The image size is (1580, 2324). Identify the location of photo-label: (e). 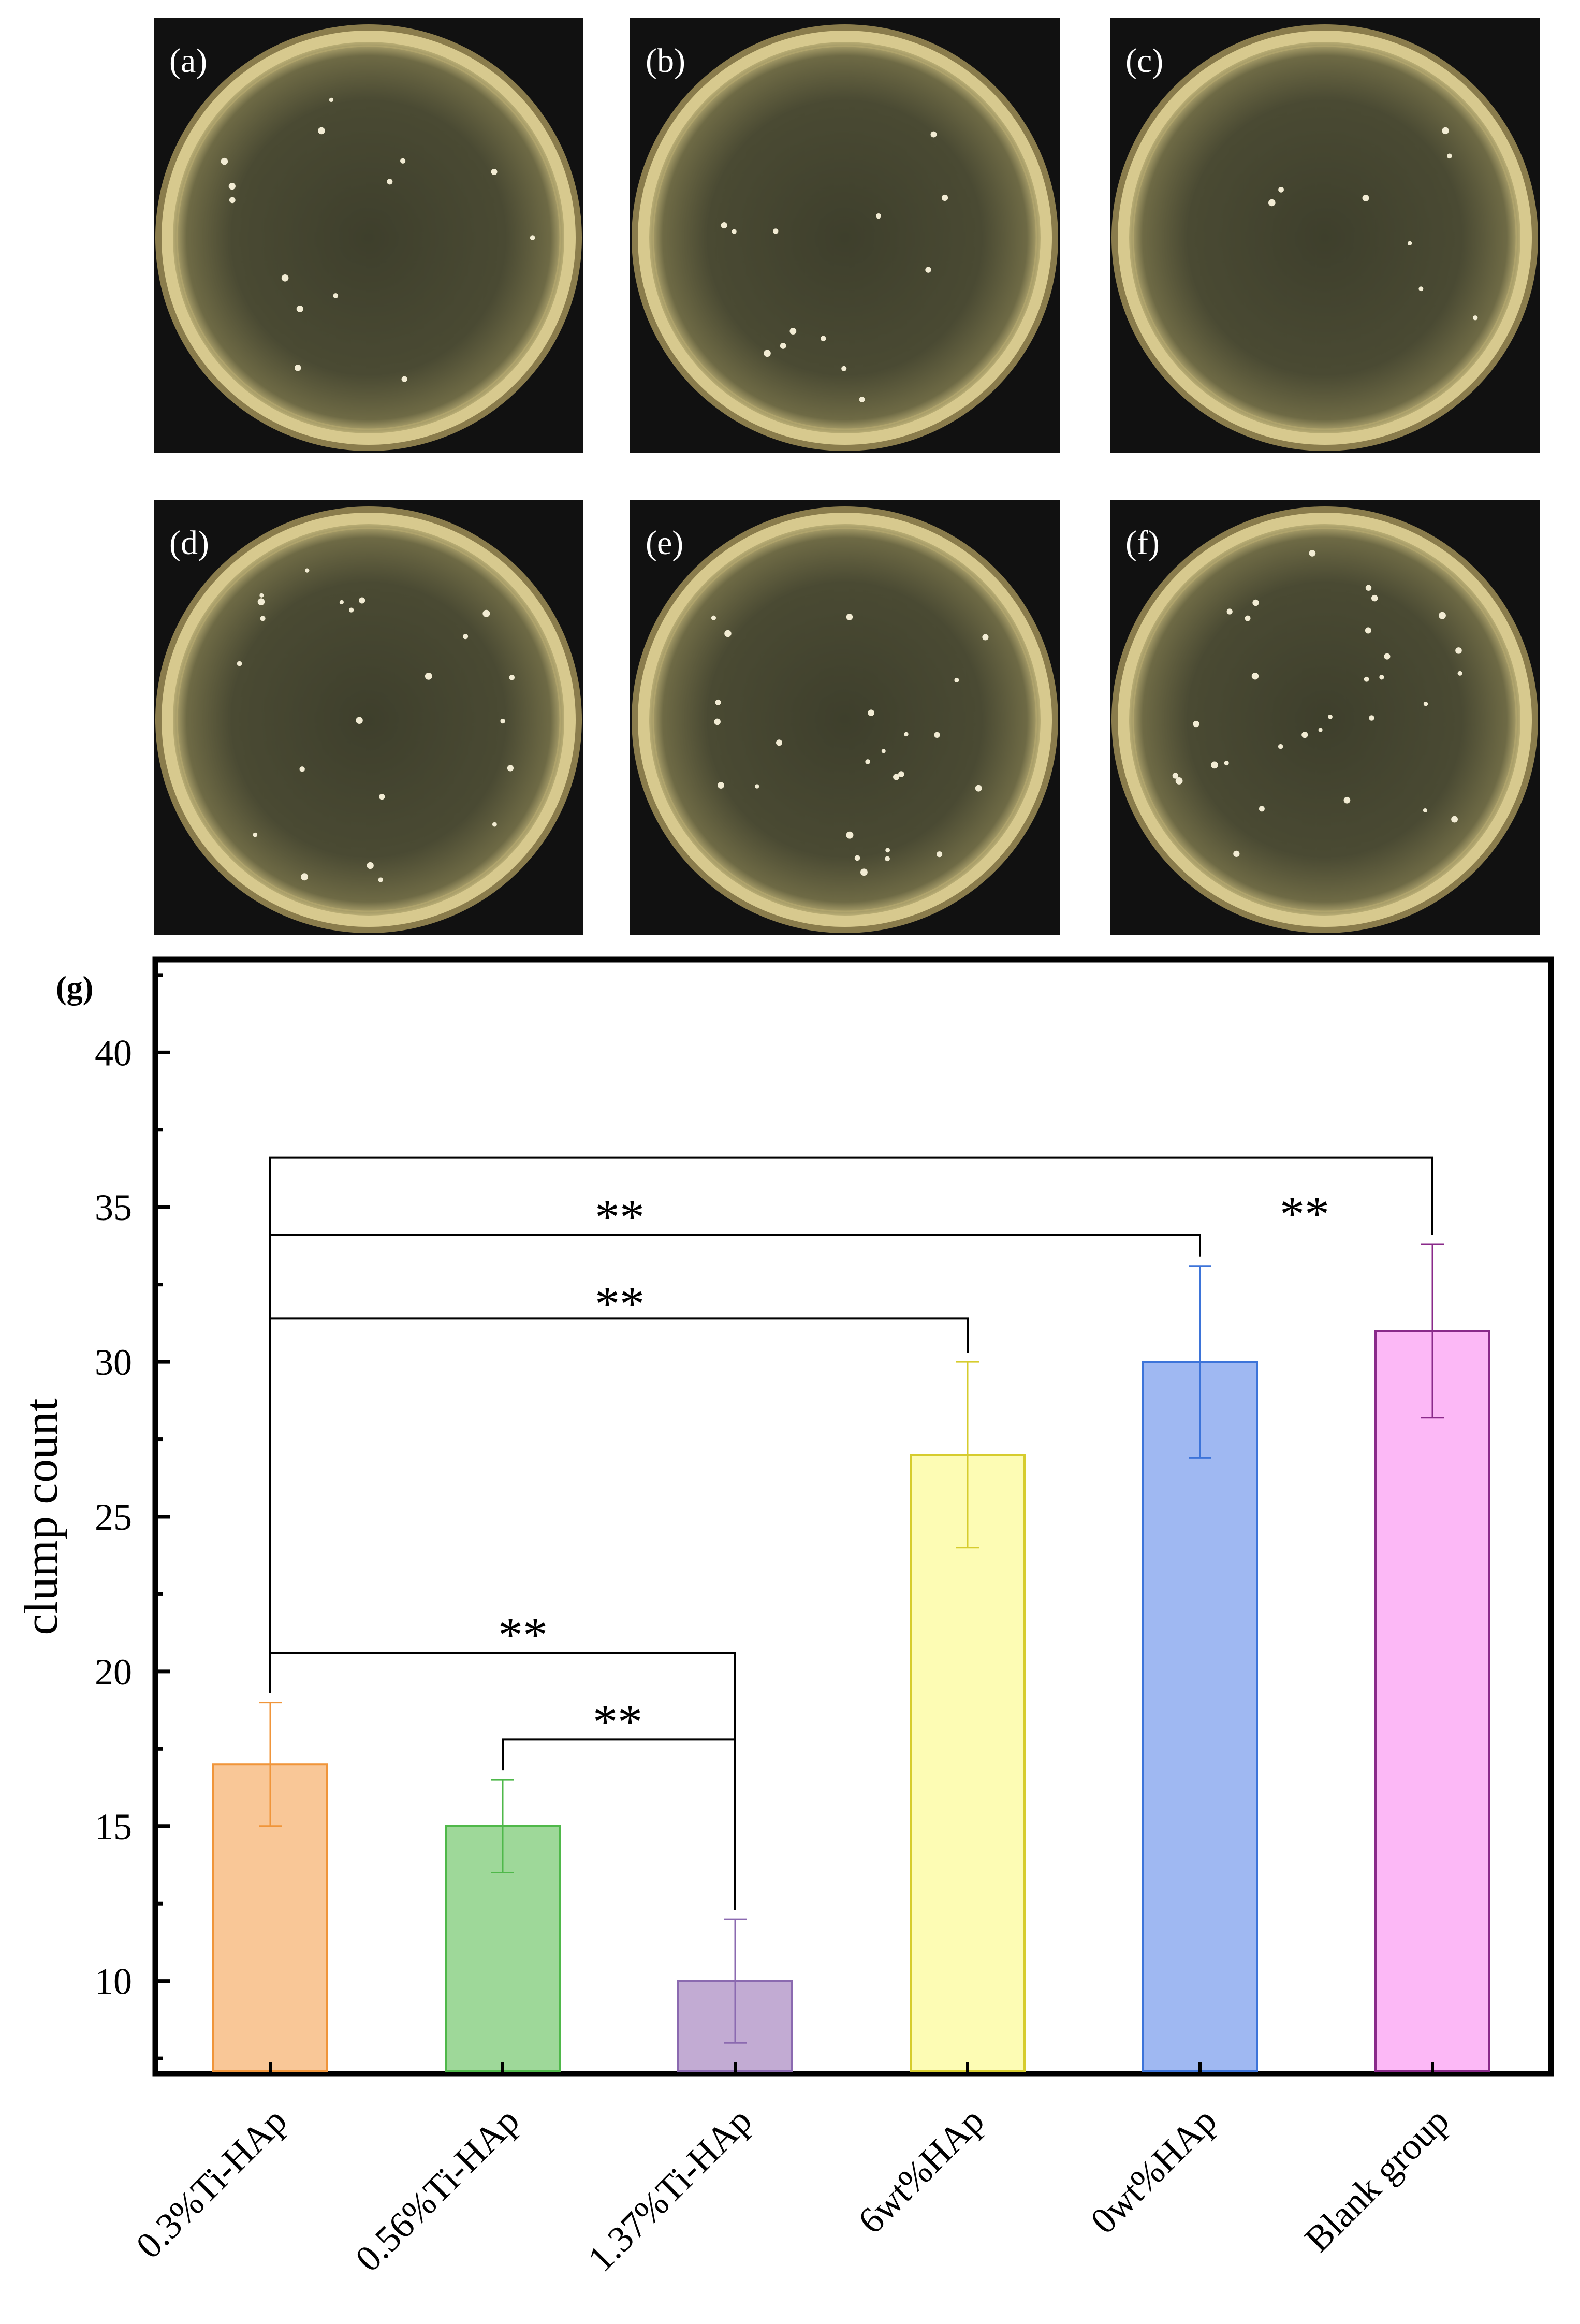
(664, 543).